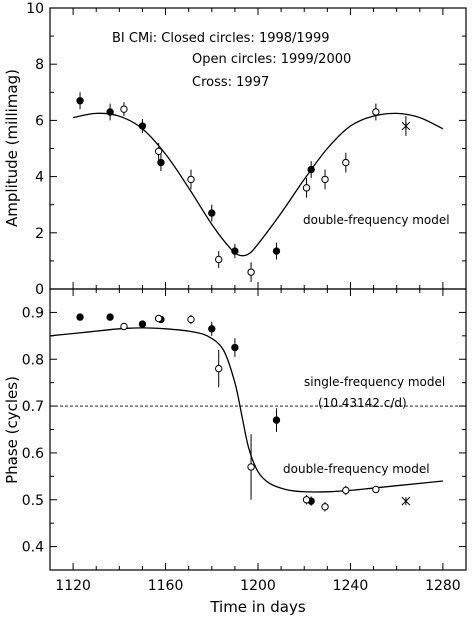 The height and width of the screenshot is (622, 474). What do you see at coordinates (221, 38) in the screenshot?
I see `legend-title-line: BI CMi: Closed circles: 1998/1999` at bounding box center [221, 38].